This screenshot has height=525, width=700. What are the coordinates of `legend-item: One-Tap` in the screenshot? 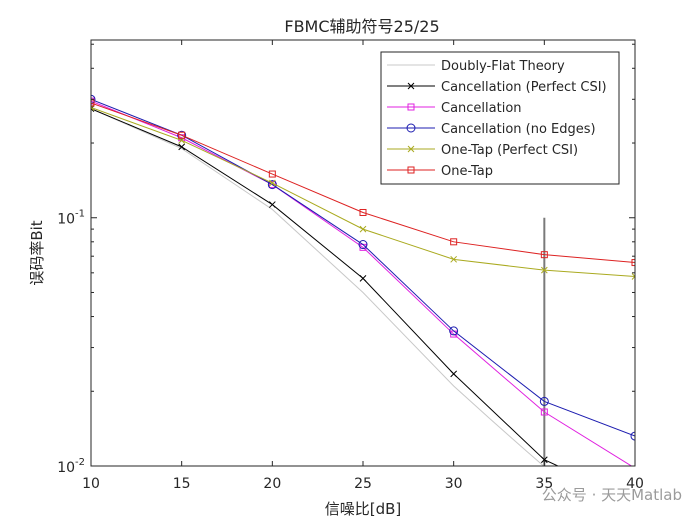 It's located at (440, 171).